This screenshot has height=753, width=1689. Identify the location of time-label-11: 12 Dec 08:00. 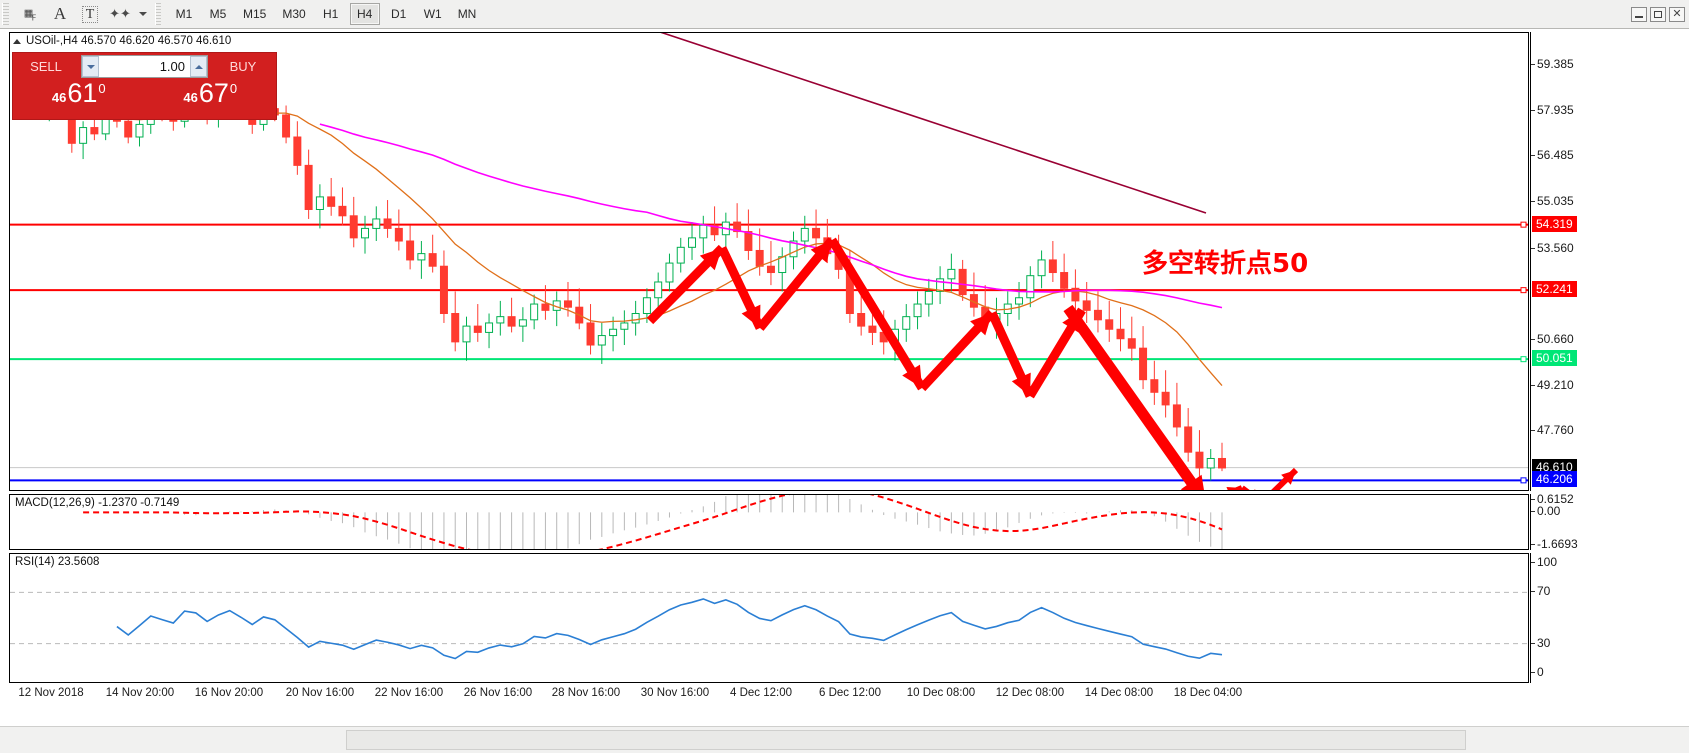
(1030, 693).